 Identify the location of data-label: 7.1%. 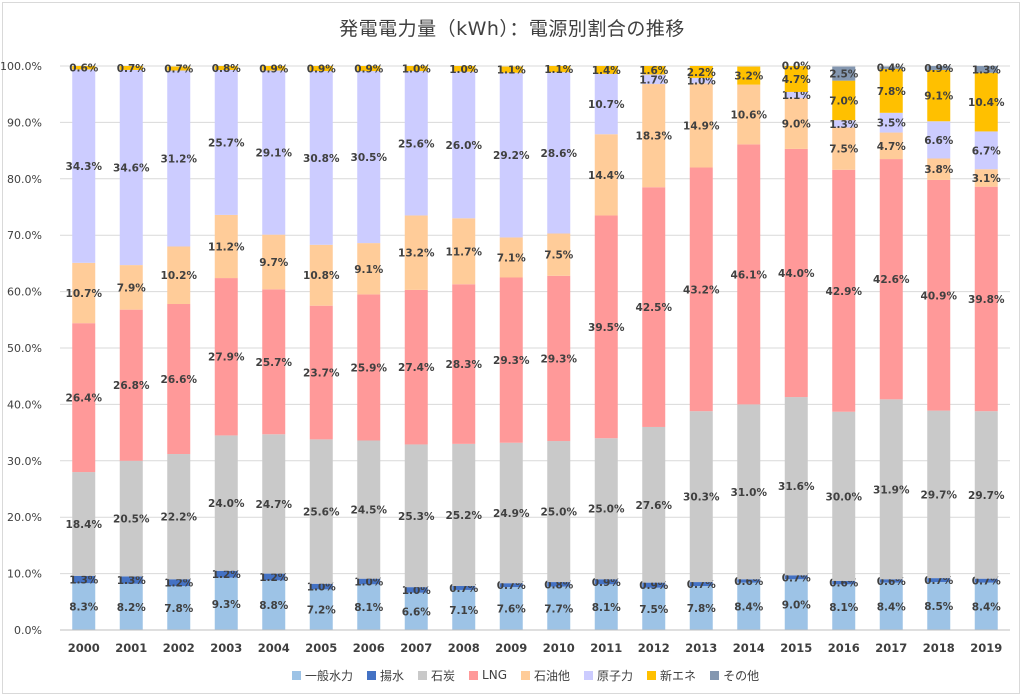
(464, 611).